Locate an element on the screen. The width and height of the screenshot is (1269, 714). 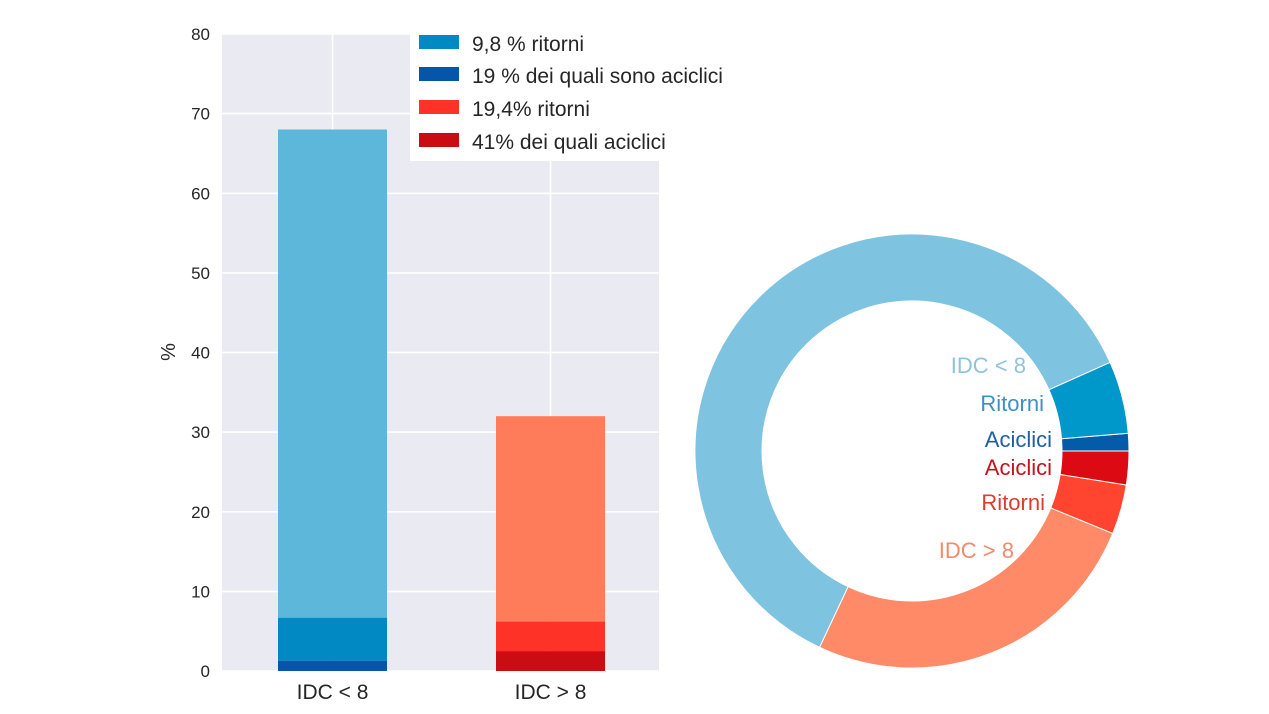
x-tick: IDC > 8 is located at coordinates (551, 692).